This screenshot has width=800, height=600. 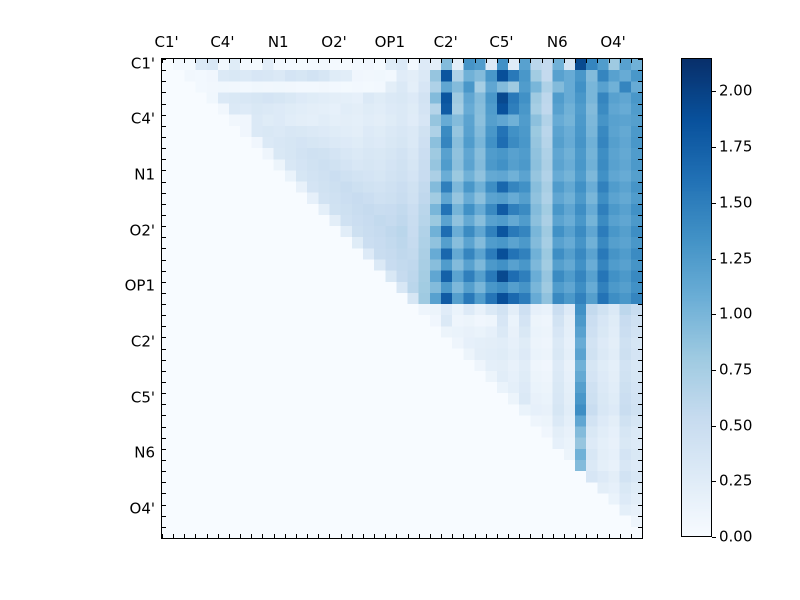 What do you see at coordinates (166, 42) in the screenshot?
I see `x-tick-label: C1'` at bounding box center [166, 42].